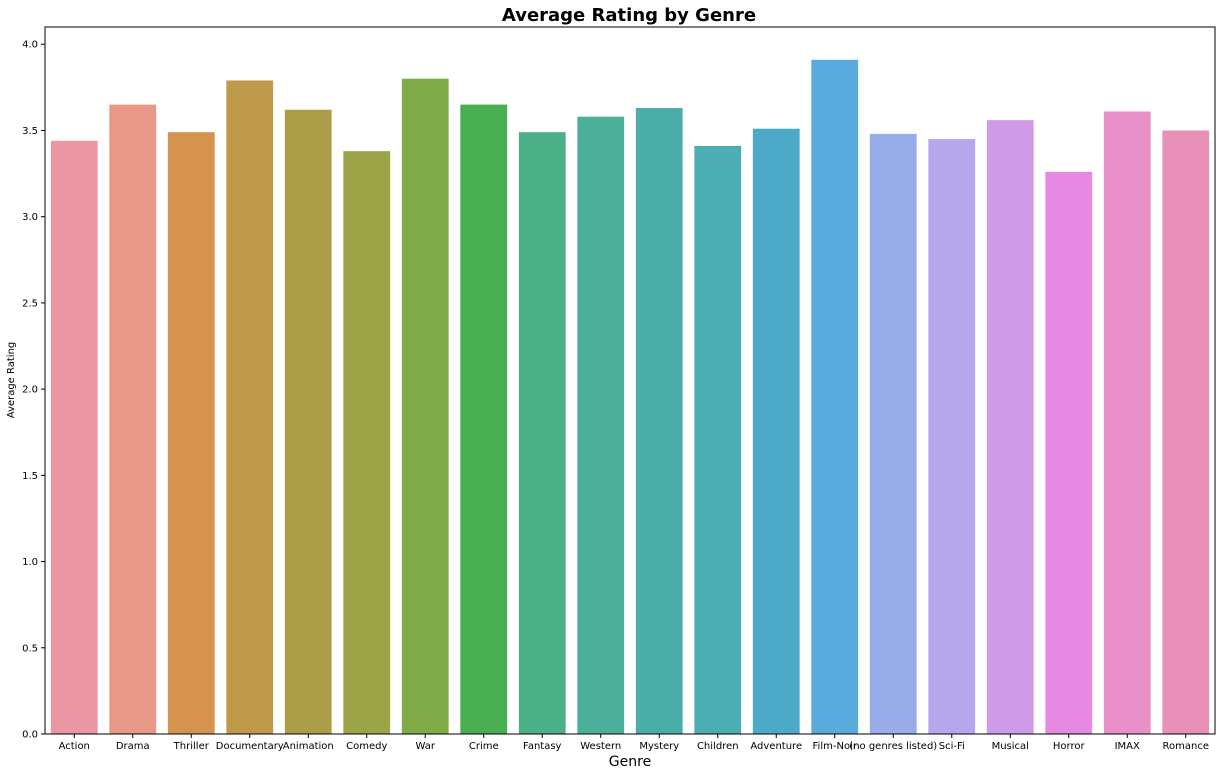 The image size is (1223, 776). I want to click on bar-children, so click(718, 440).